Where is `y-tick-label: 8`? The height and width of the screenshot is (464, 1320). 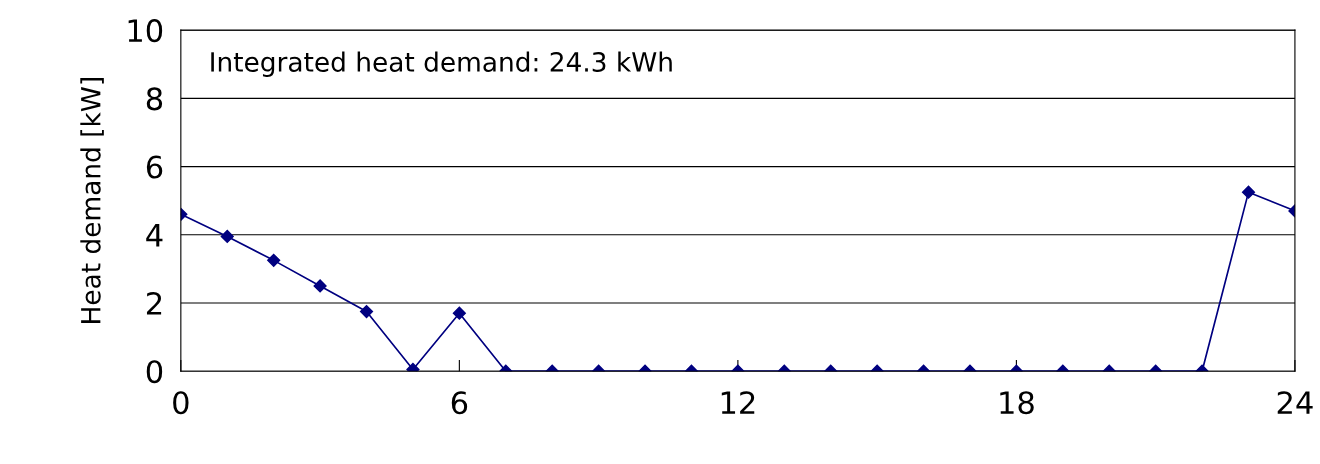 y-tick-label: 8 is located at coordinates (154, 99).